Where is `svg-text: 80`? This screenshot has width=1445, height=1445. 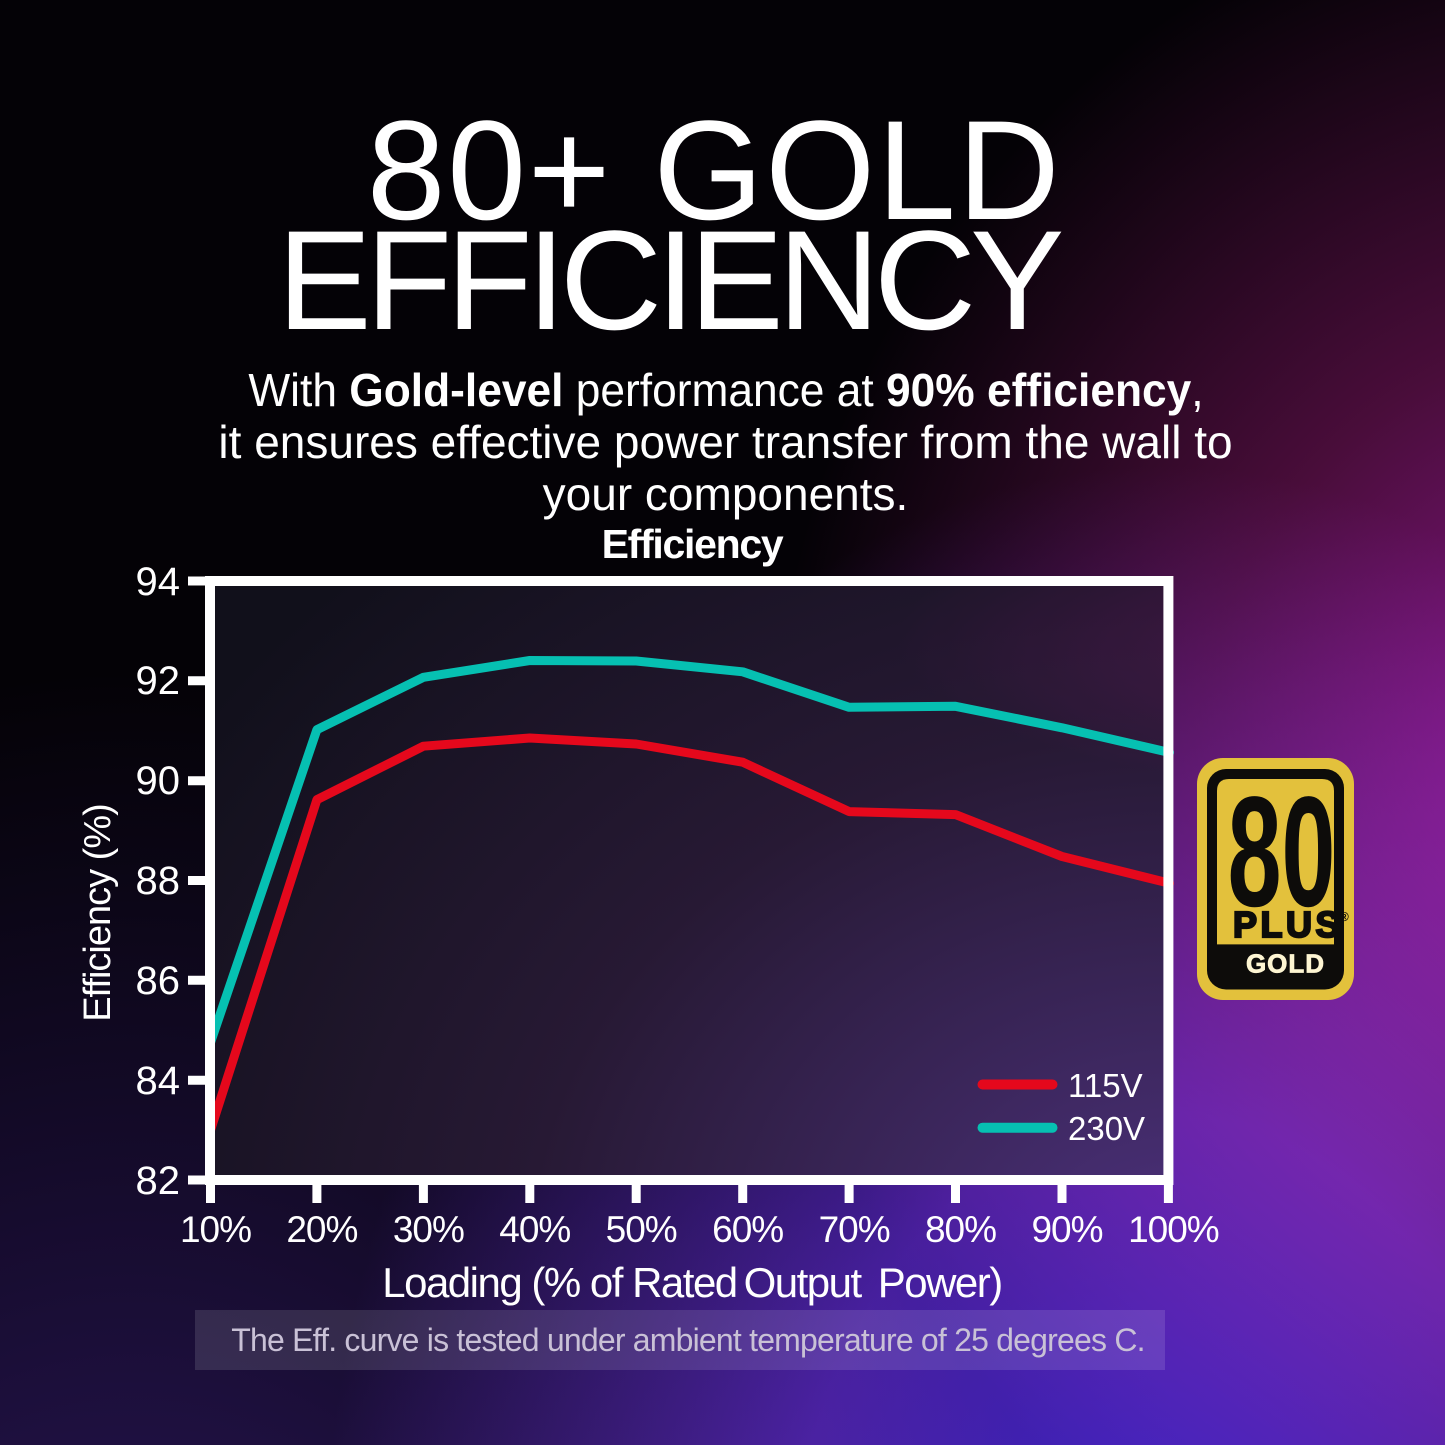
svg-text: 80 is located at coordinates (1282, 852).